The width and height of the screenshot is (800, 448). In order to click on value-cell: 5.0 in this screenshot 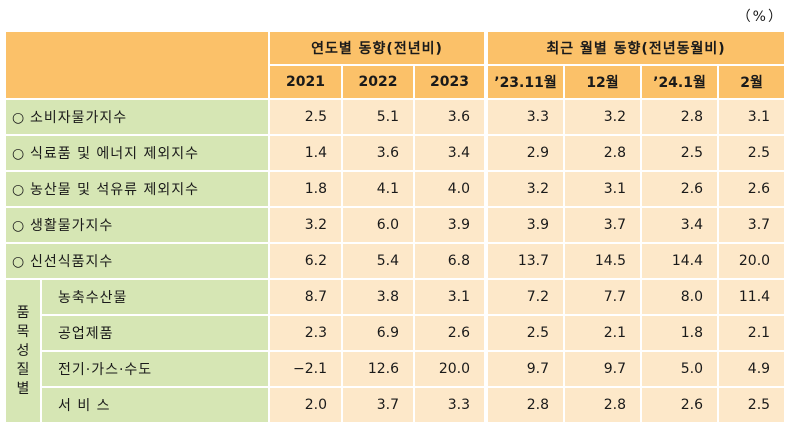, I will do `click(679, 369)`.